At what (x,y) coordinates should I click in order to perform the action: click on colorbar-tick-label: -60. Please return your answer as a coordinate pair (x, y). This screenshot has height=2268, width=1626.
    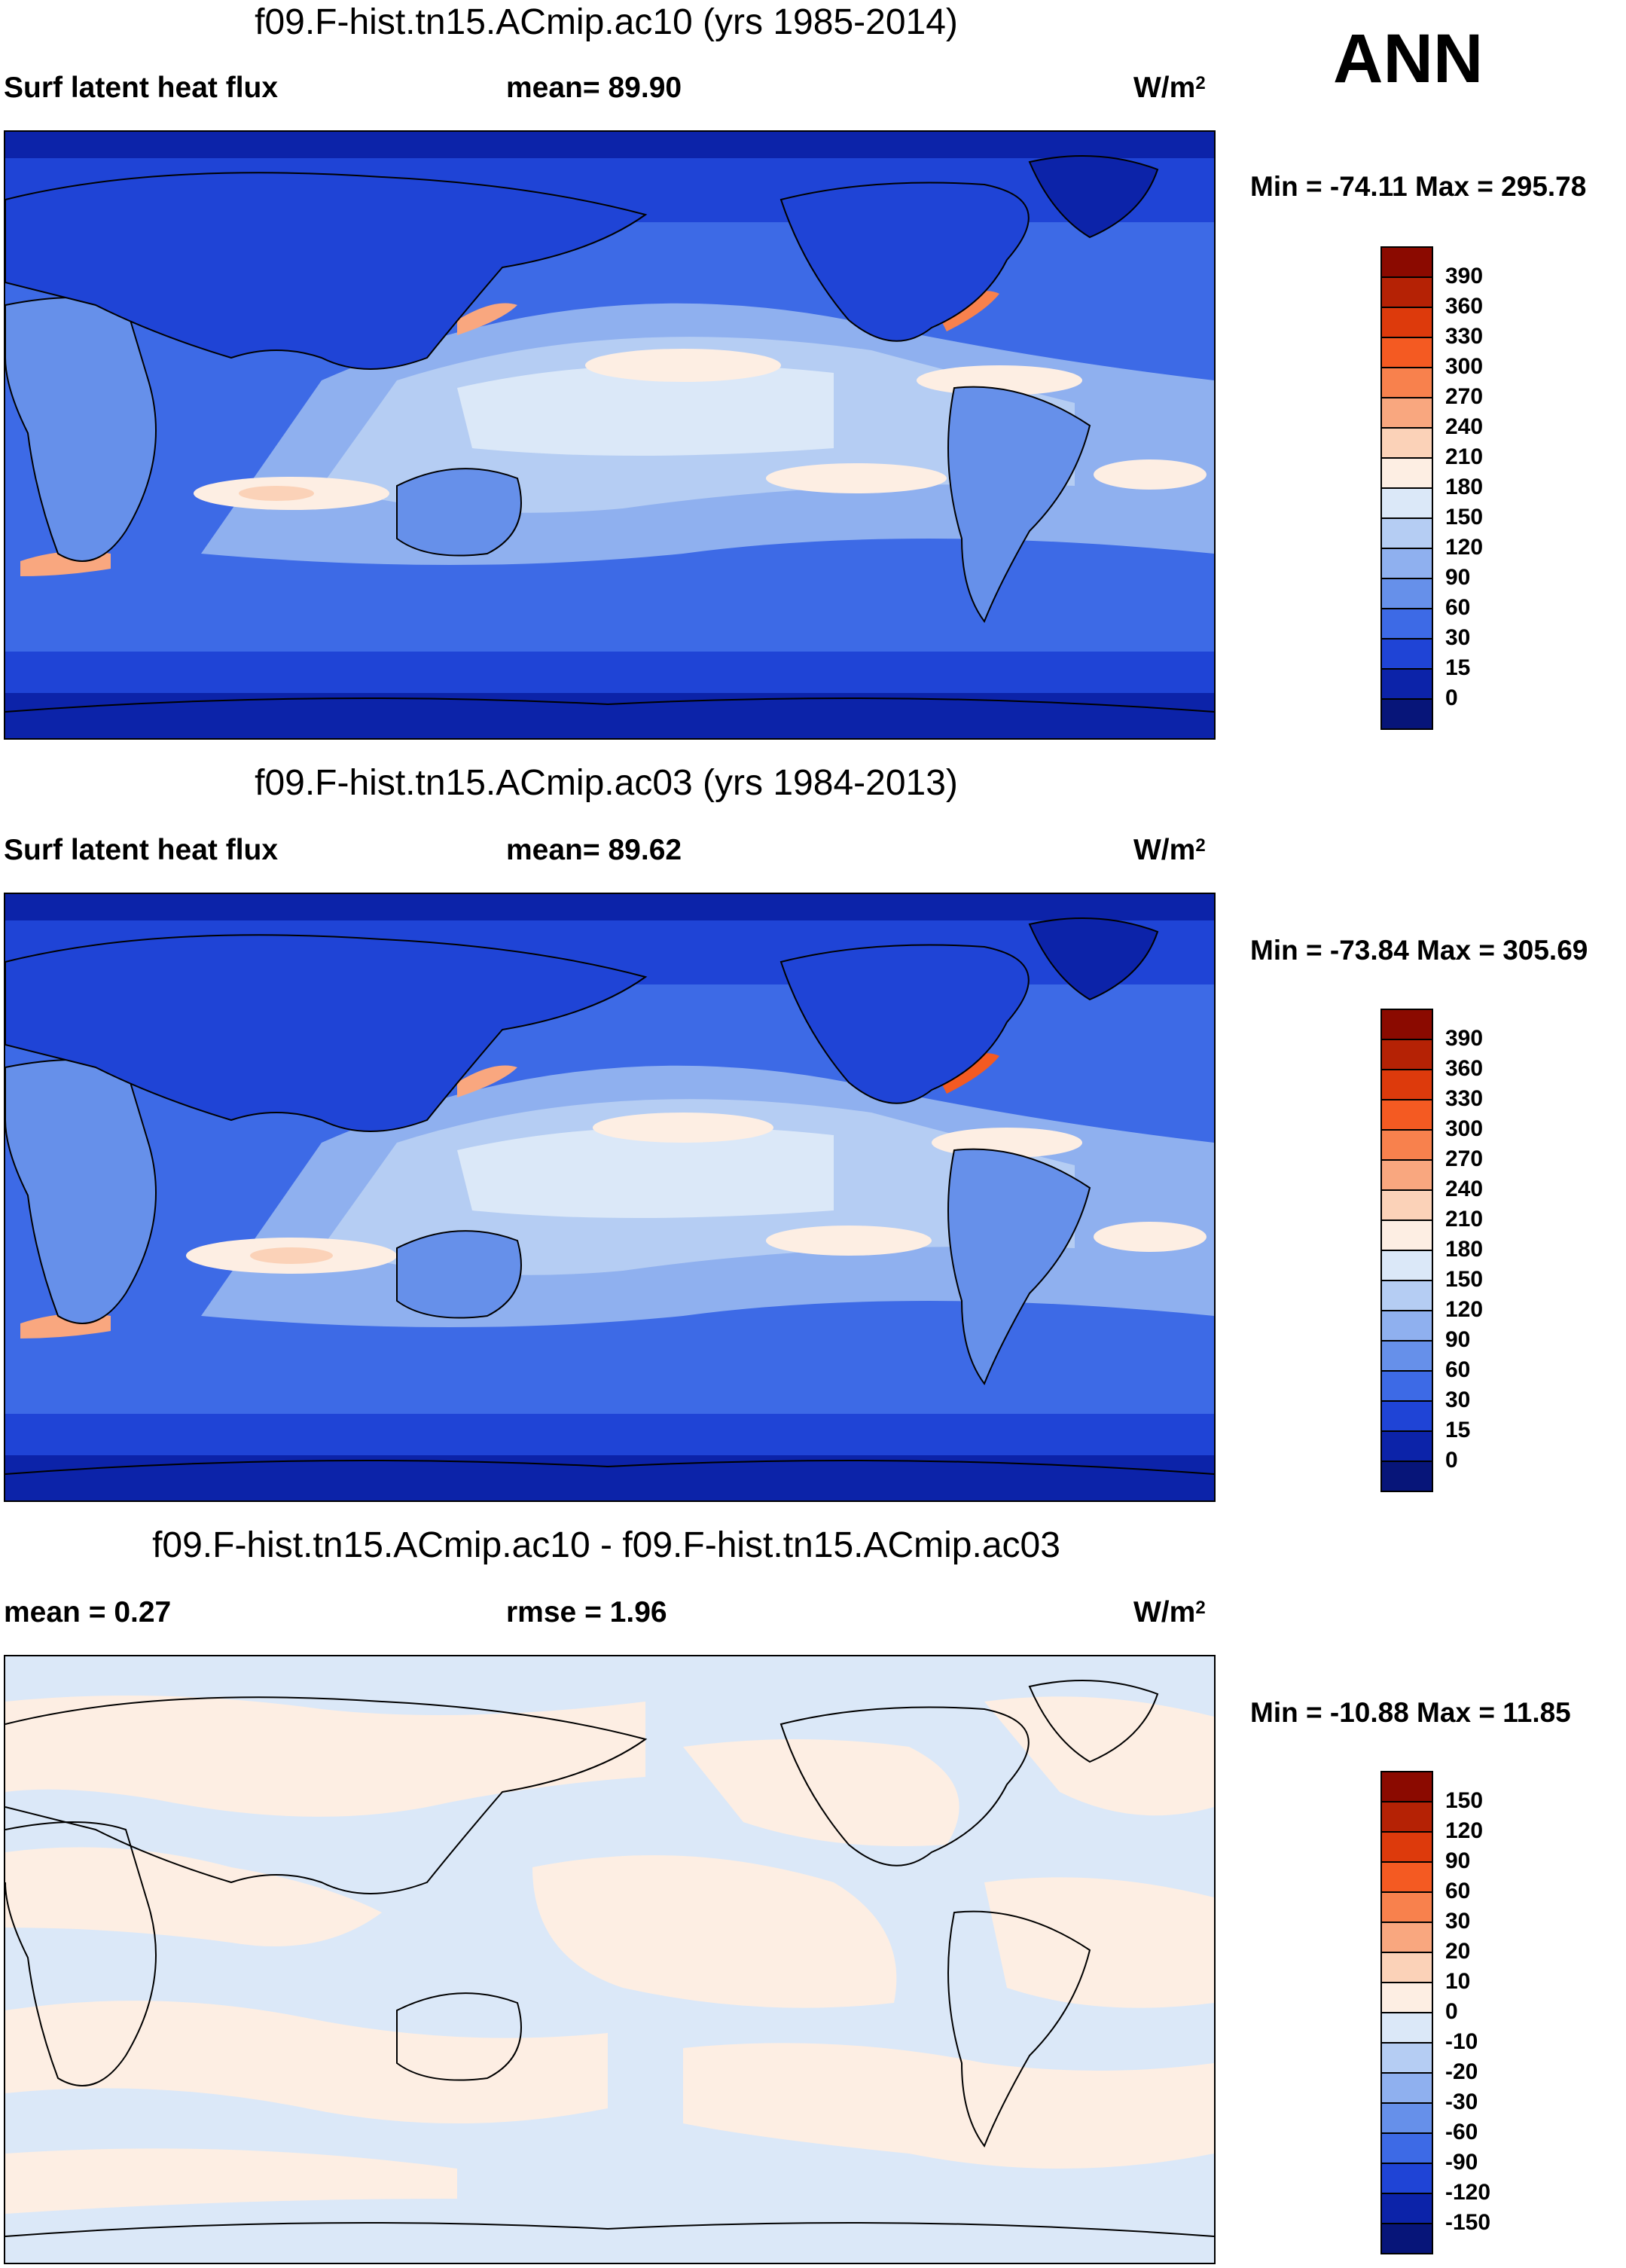
    Looking at the image, I should click on (1461, 2132).